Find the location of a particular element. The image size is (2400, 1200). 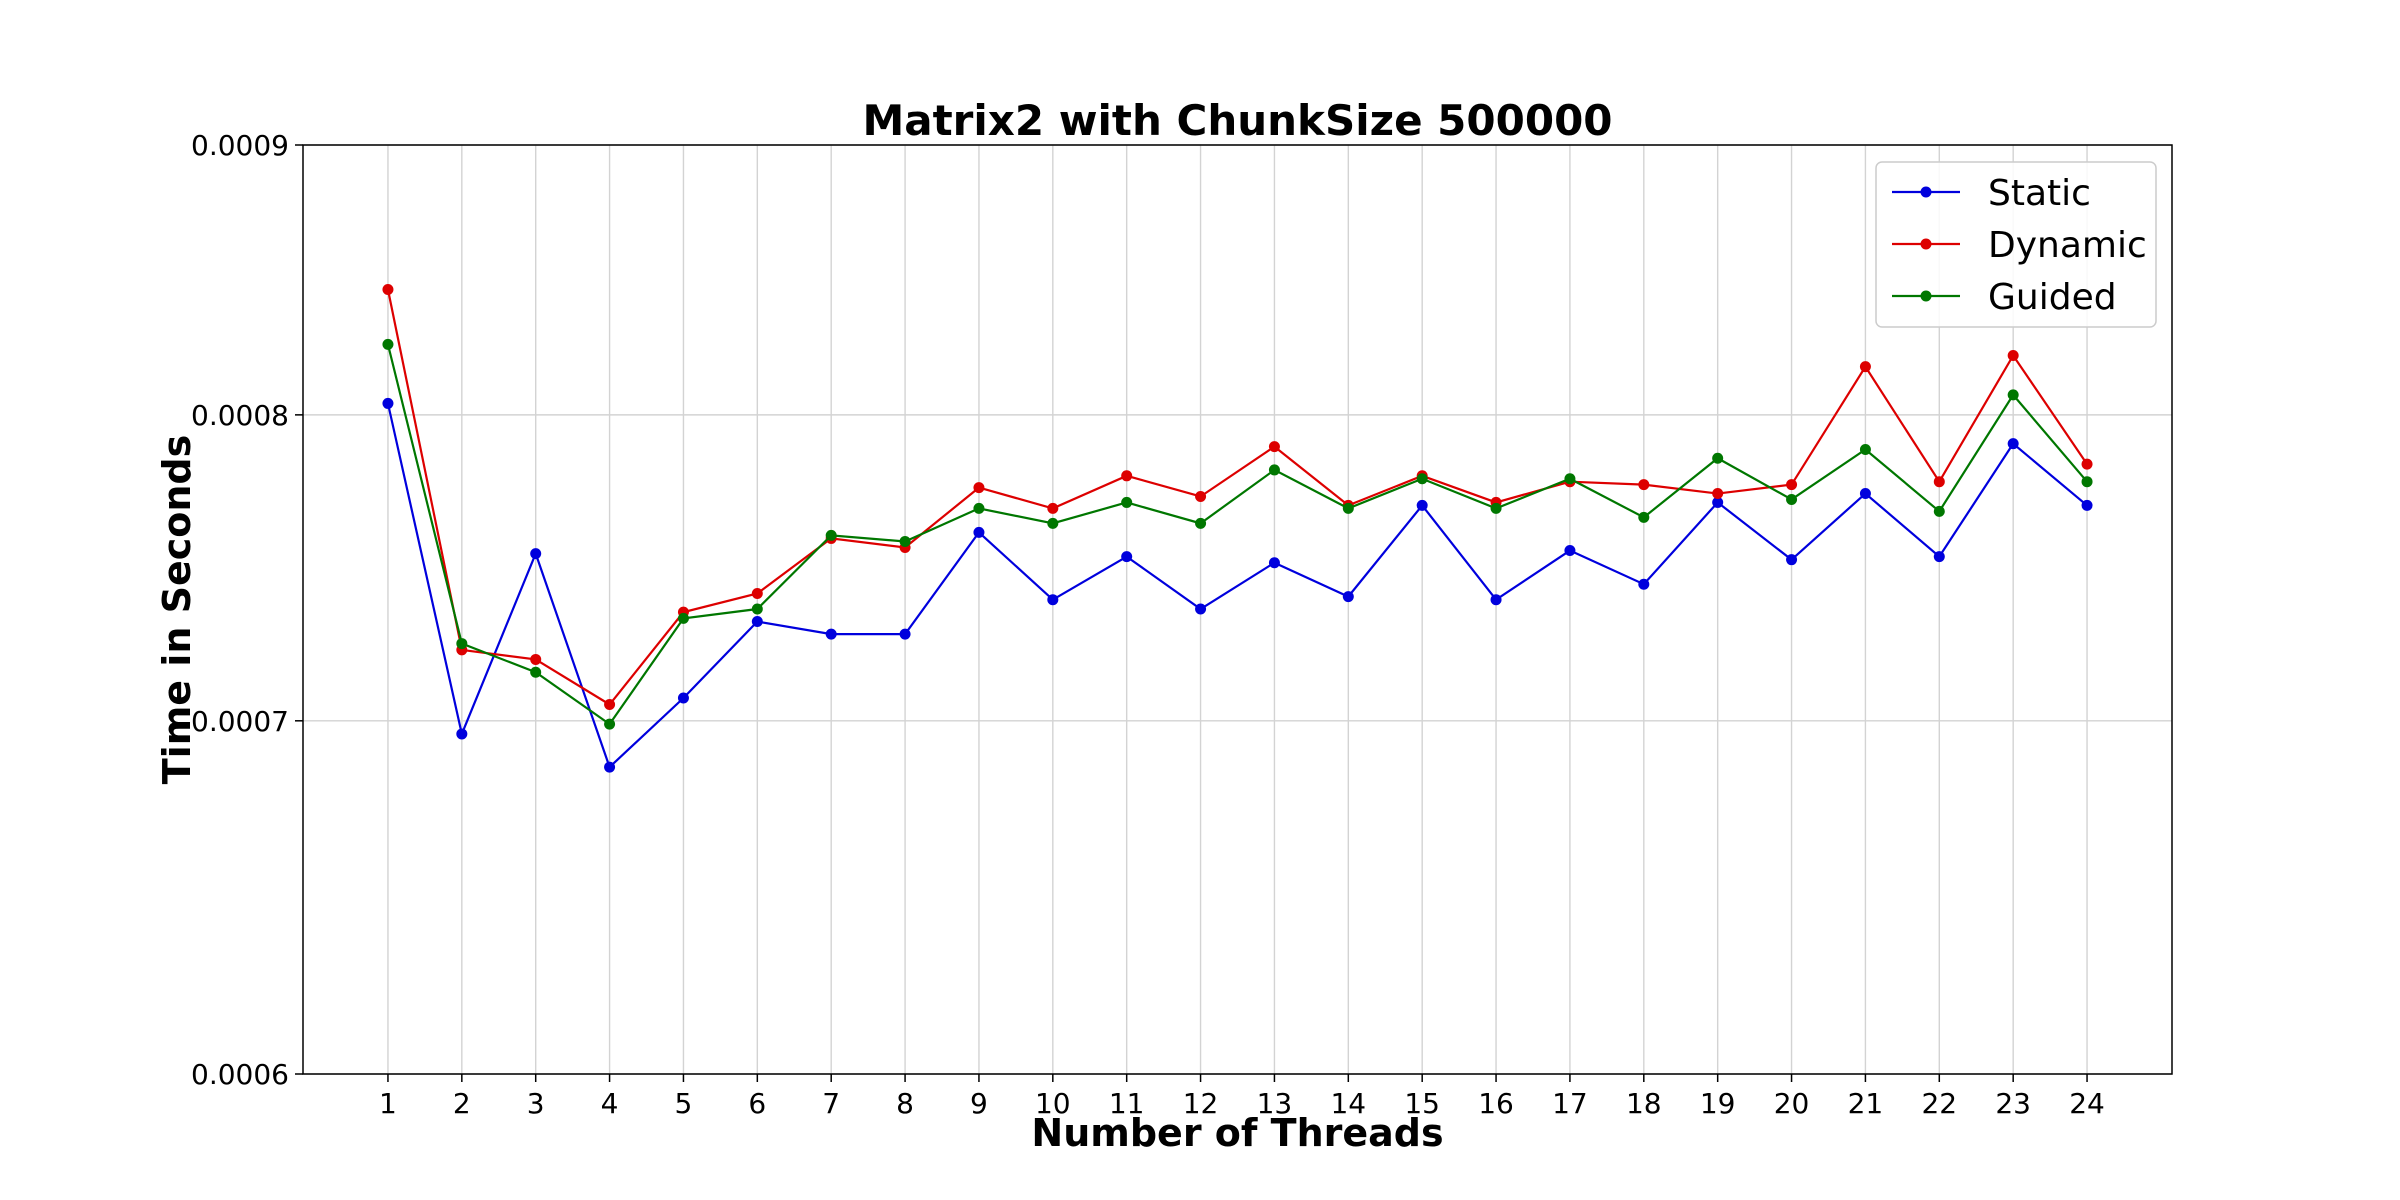

x-tick-label: 4 is located at coordinates (610, 1103).